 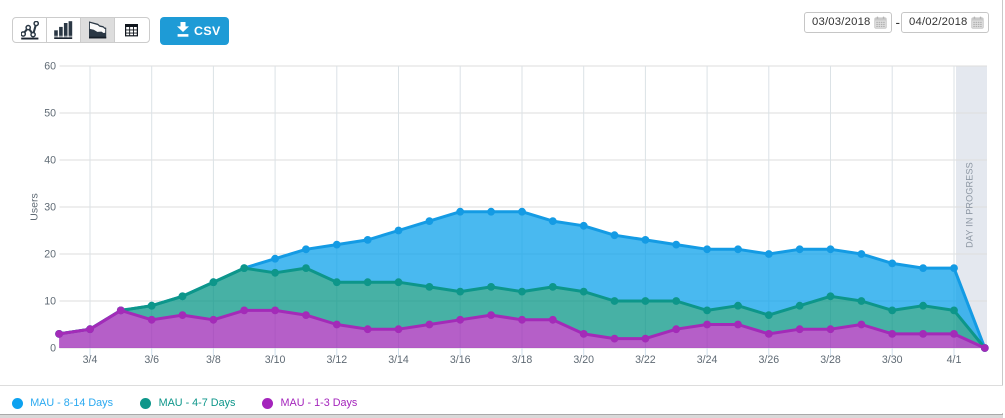 What do you see at coordinates (213, 360) in the screenshot?
I see `svg-text: 3/8` at bounding box center [213, 360].